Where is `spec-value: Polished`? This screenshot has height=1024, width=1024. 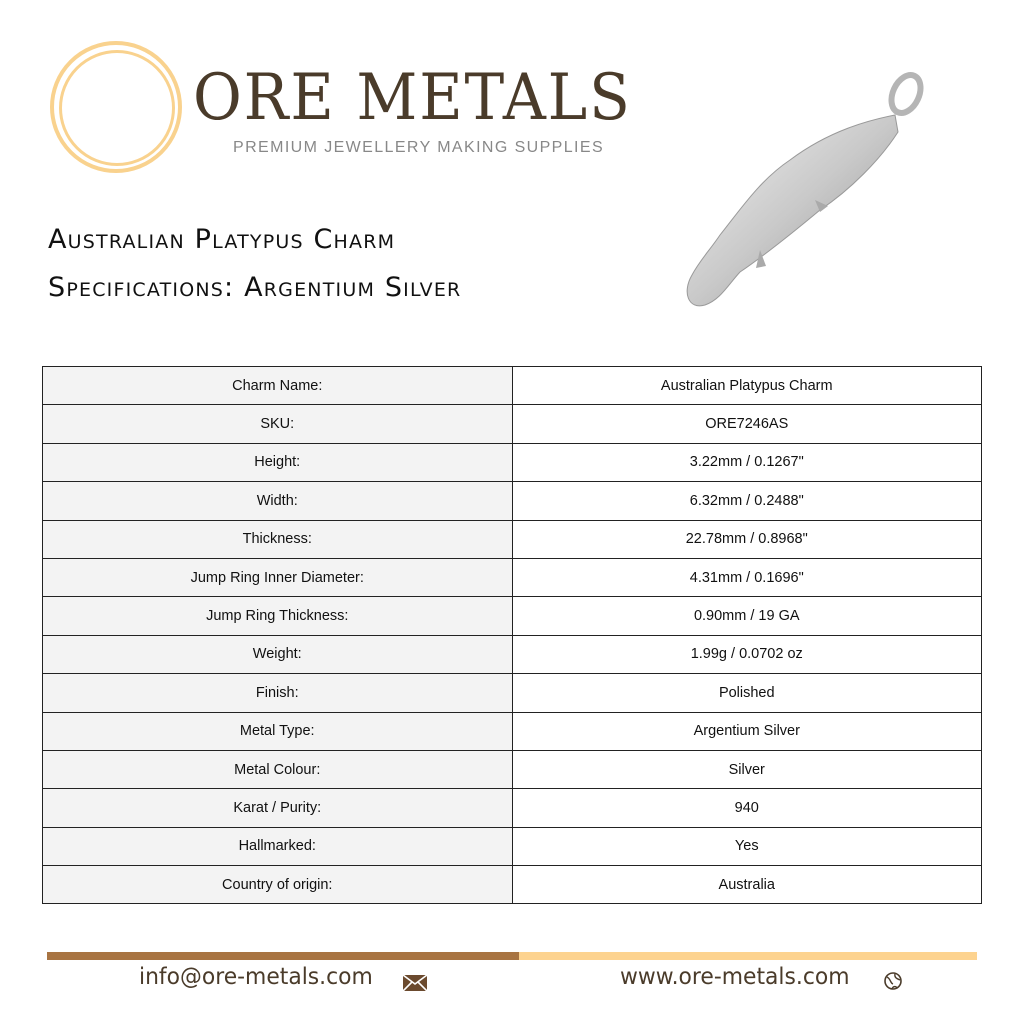 spec-value: Polished is located at coordinates (746, 693).